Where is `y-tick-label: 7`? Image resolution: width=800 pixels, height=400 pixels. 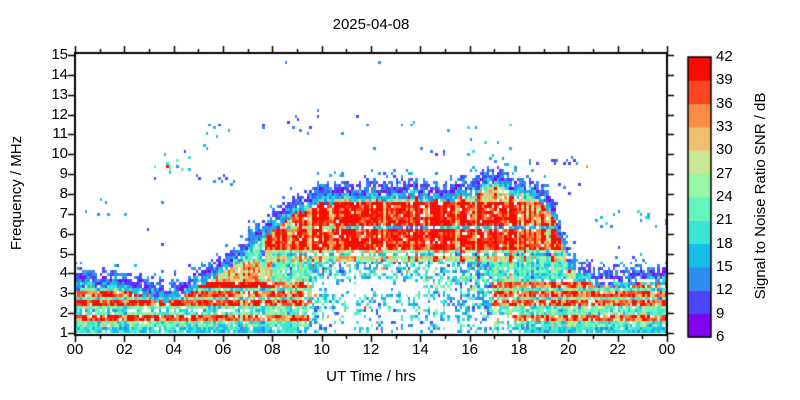
y-tick-label: 7 is located at coordinates (63, 213).